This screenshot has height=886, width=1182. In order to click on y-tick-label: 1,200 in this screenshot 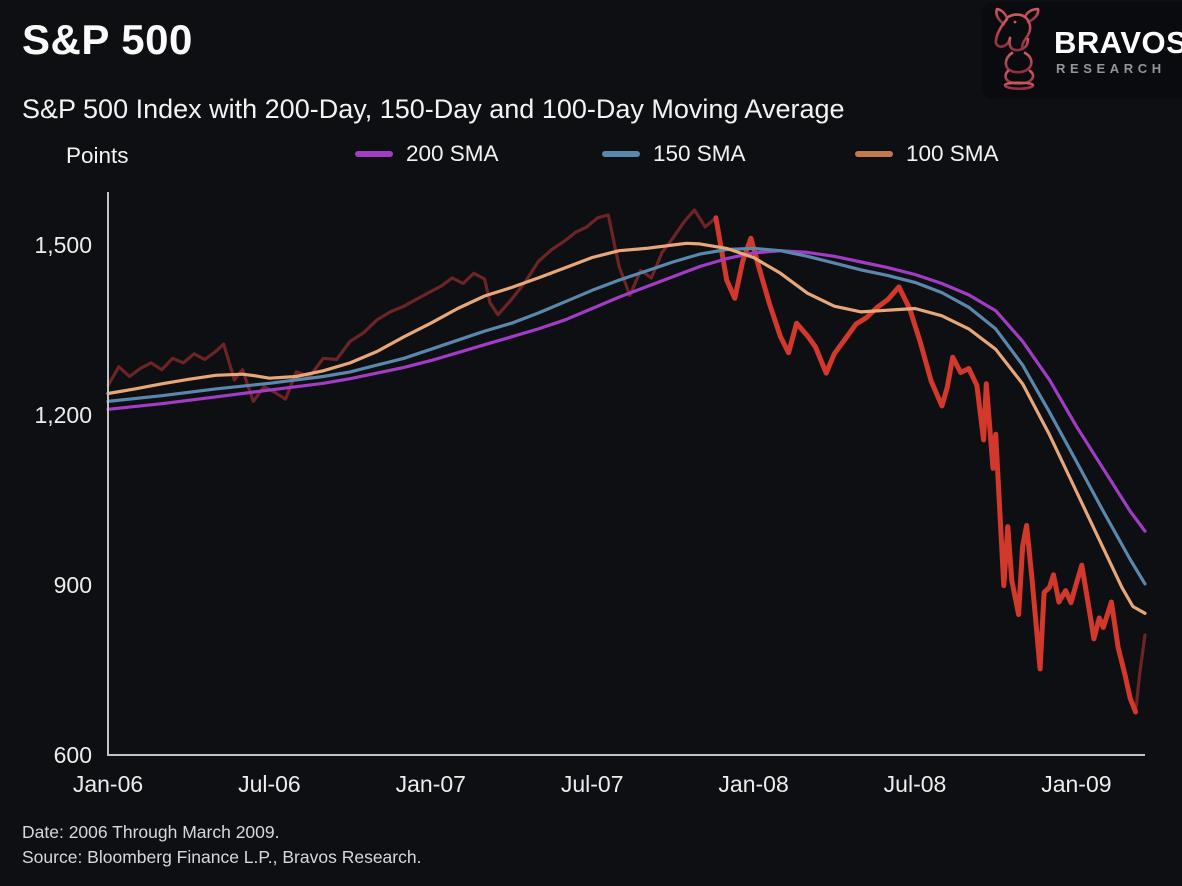, I will do `click(63, 415)`.